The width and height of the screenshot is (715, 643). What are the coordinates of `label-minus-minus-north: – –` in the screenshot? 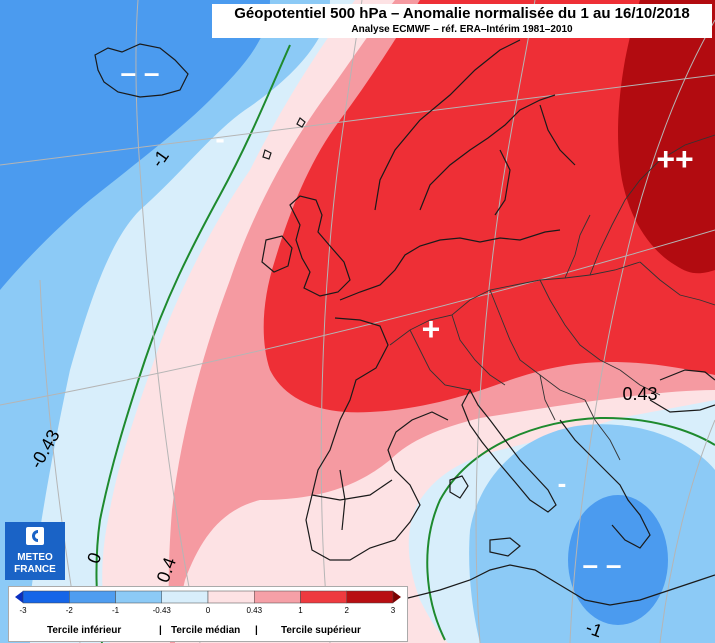 It's located at (140, 72).